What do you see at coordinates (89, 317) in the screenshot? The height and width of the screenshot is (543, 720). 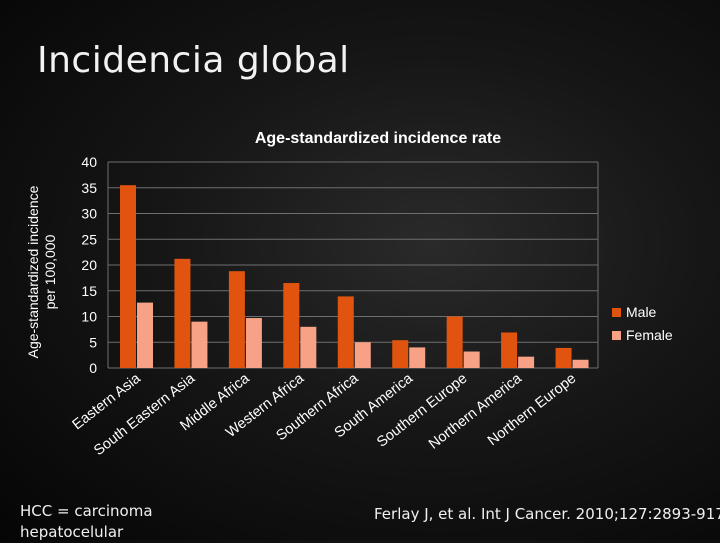 I see `y-tick-label: 10` at bounding box center [89, 317].